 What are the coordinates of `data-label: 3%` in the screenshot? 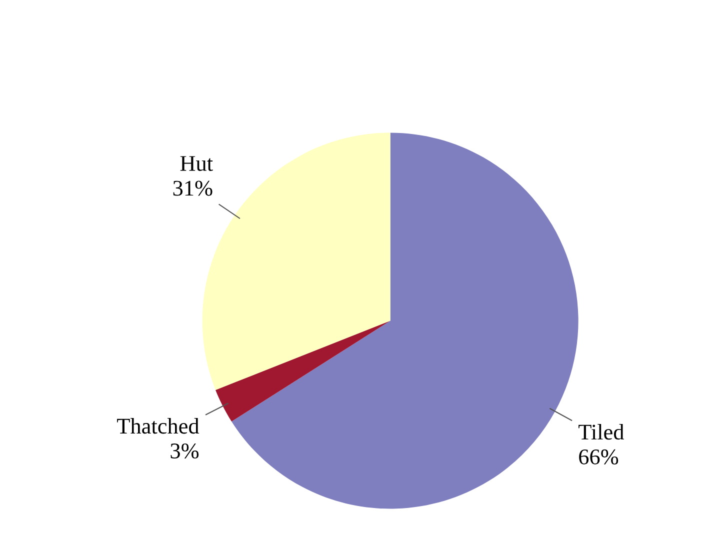 It's located at (184, 451).